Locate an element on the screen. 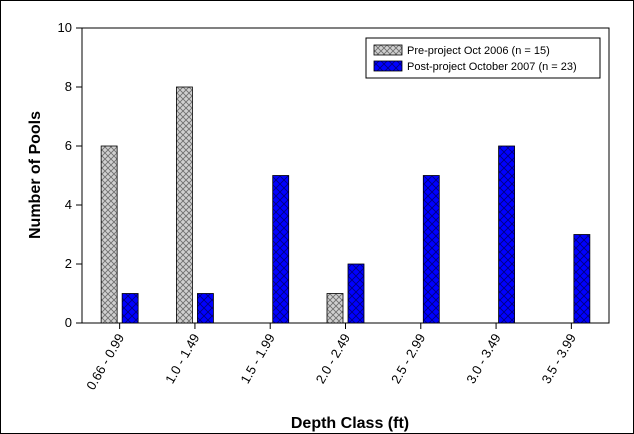 The width and height of the screenshot is (634, 434). legend-box is located at coordinates (483, 58).